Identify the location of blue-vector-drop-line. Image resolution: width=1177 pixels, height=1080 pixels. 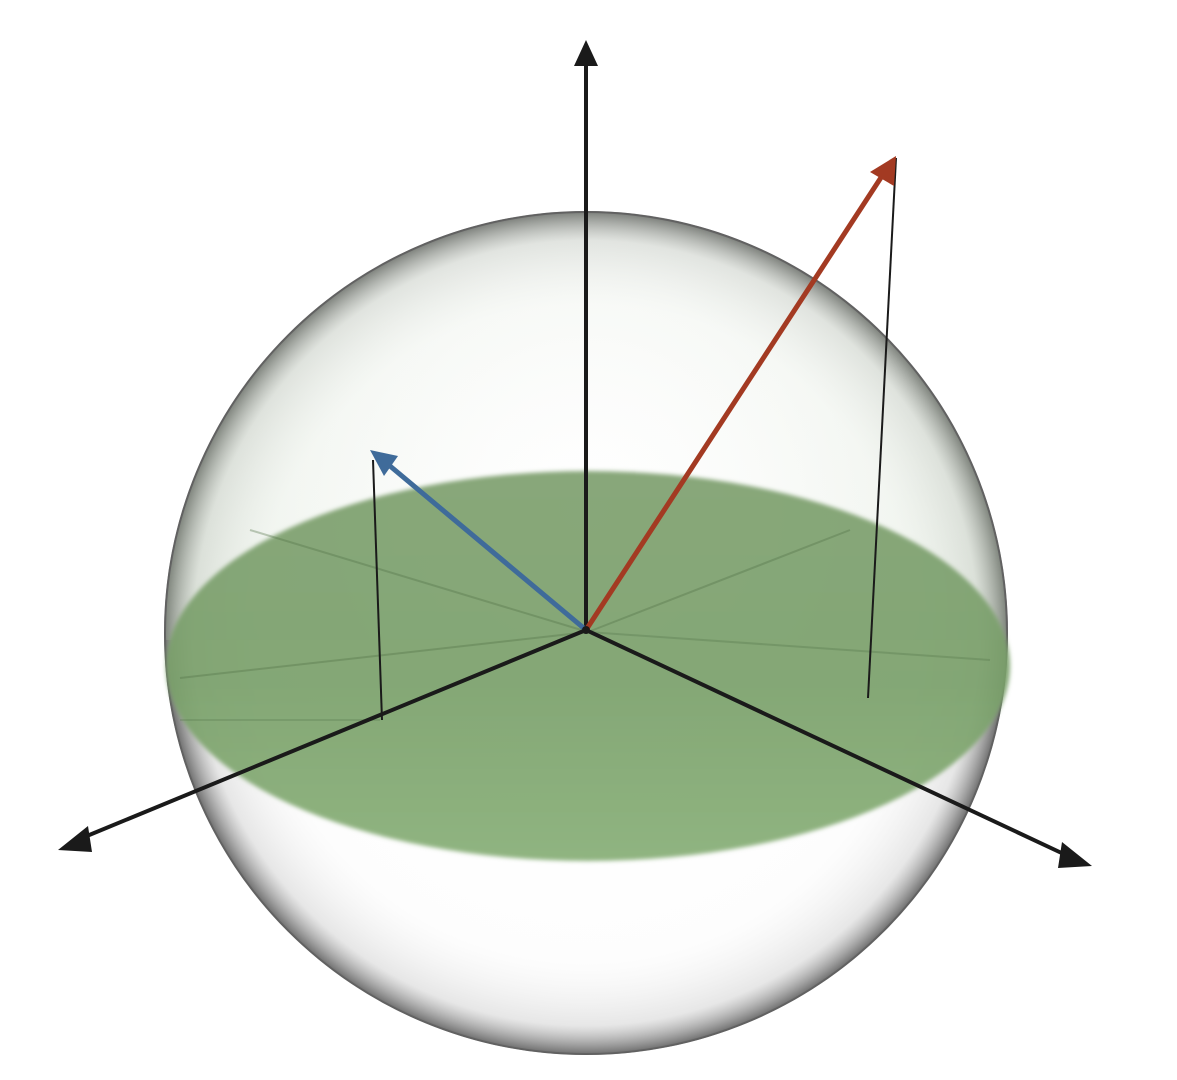
(377, 590).